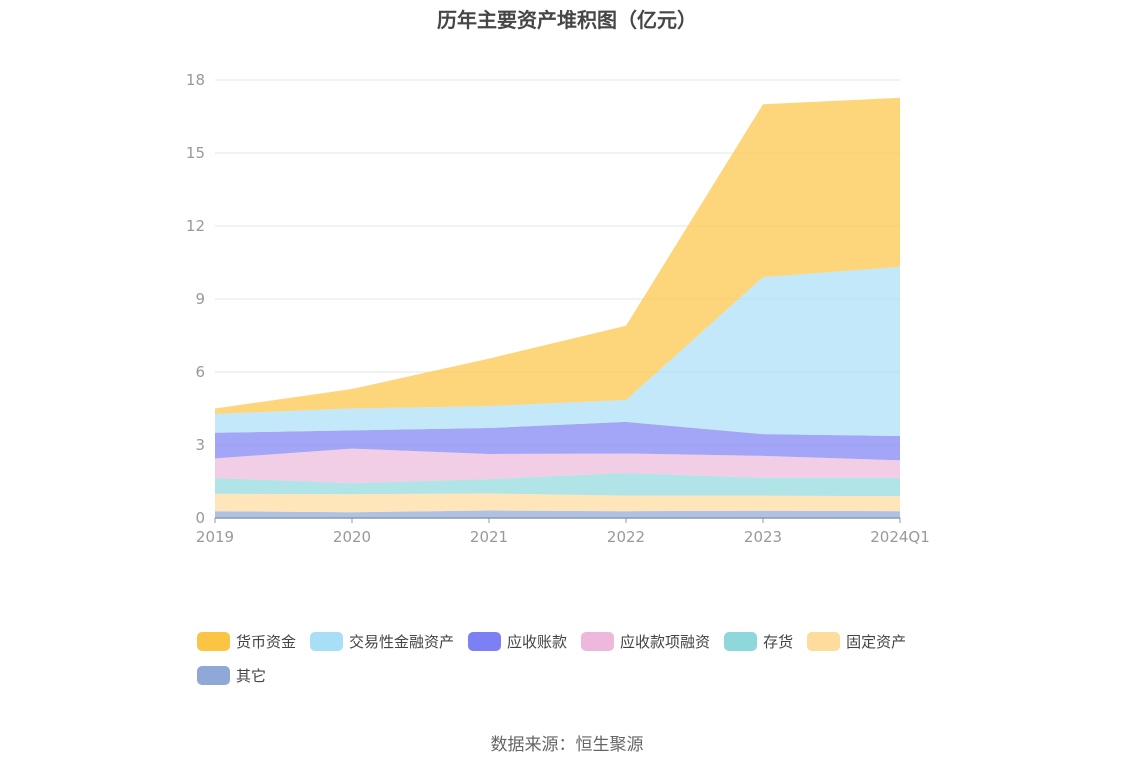 The height and width of the screenshot is (766, 1134). I want to click on x-tick-label: 2020, so click(352, 537).